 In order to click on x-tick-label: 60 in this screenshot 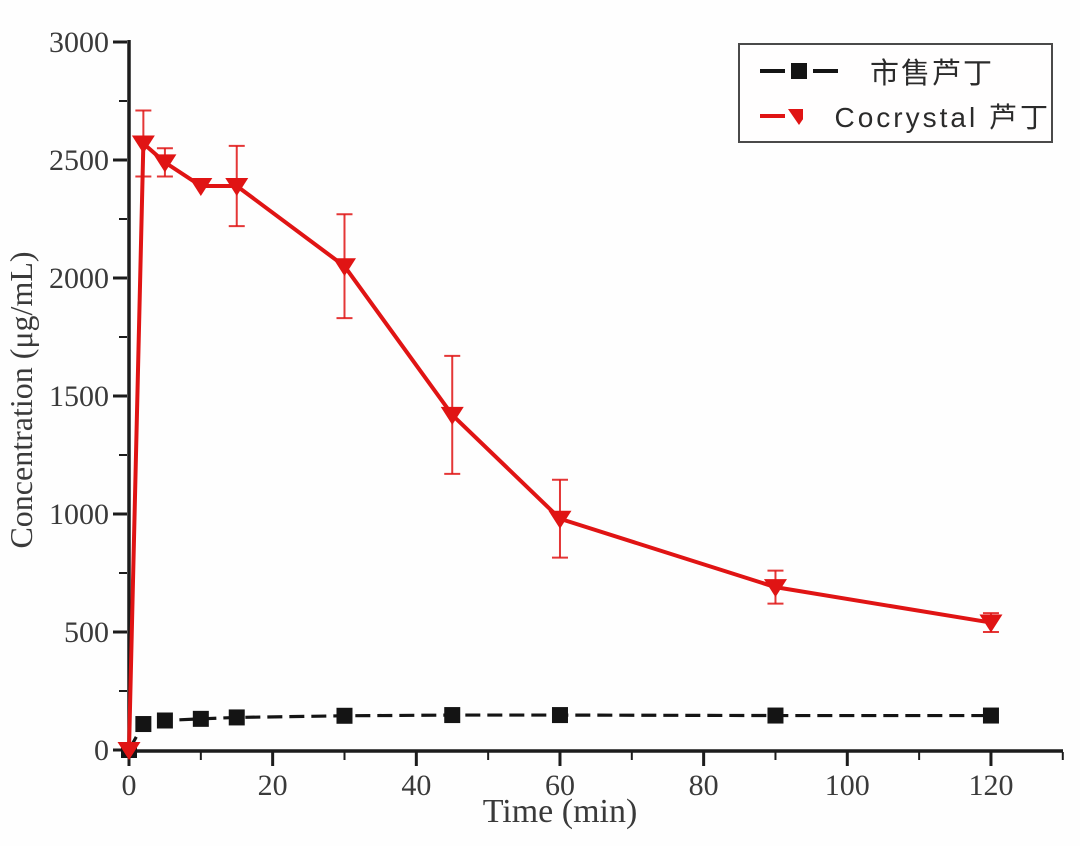, I will do `click(560, 785)`.